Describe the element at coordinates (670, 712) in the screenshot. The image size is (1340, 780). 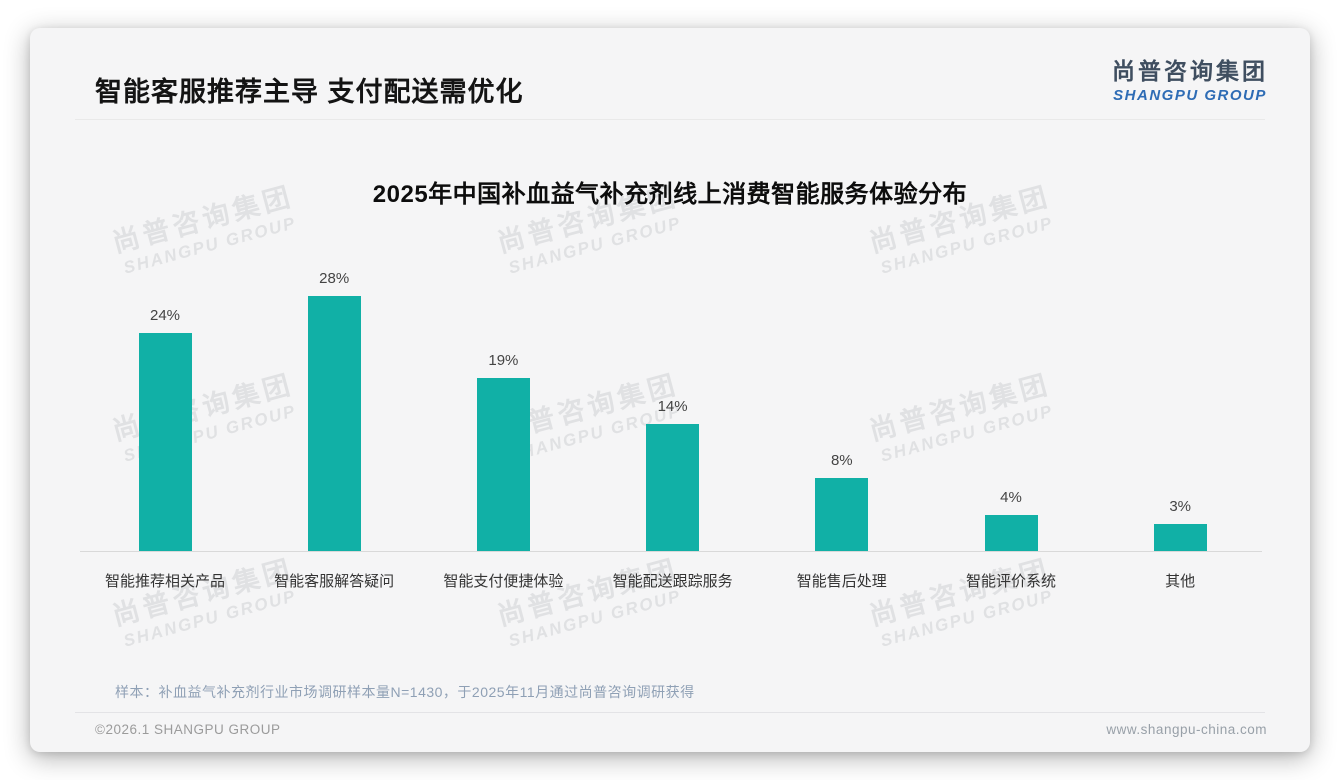
I see `footer-divider` at that location.